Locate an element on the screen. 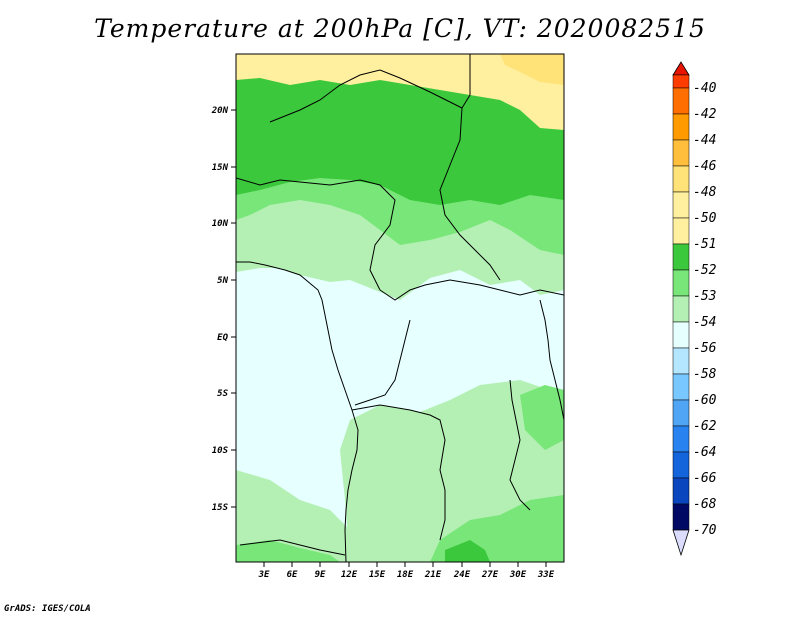 Image resolution: width=800 pixels, height=618 pixels. colorbar-label-16: -68 is located at coordinates (705, 504).